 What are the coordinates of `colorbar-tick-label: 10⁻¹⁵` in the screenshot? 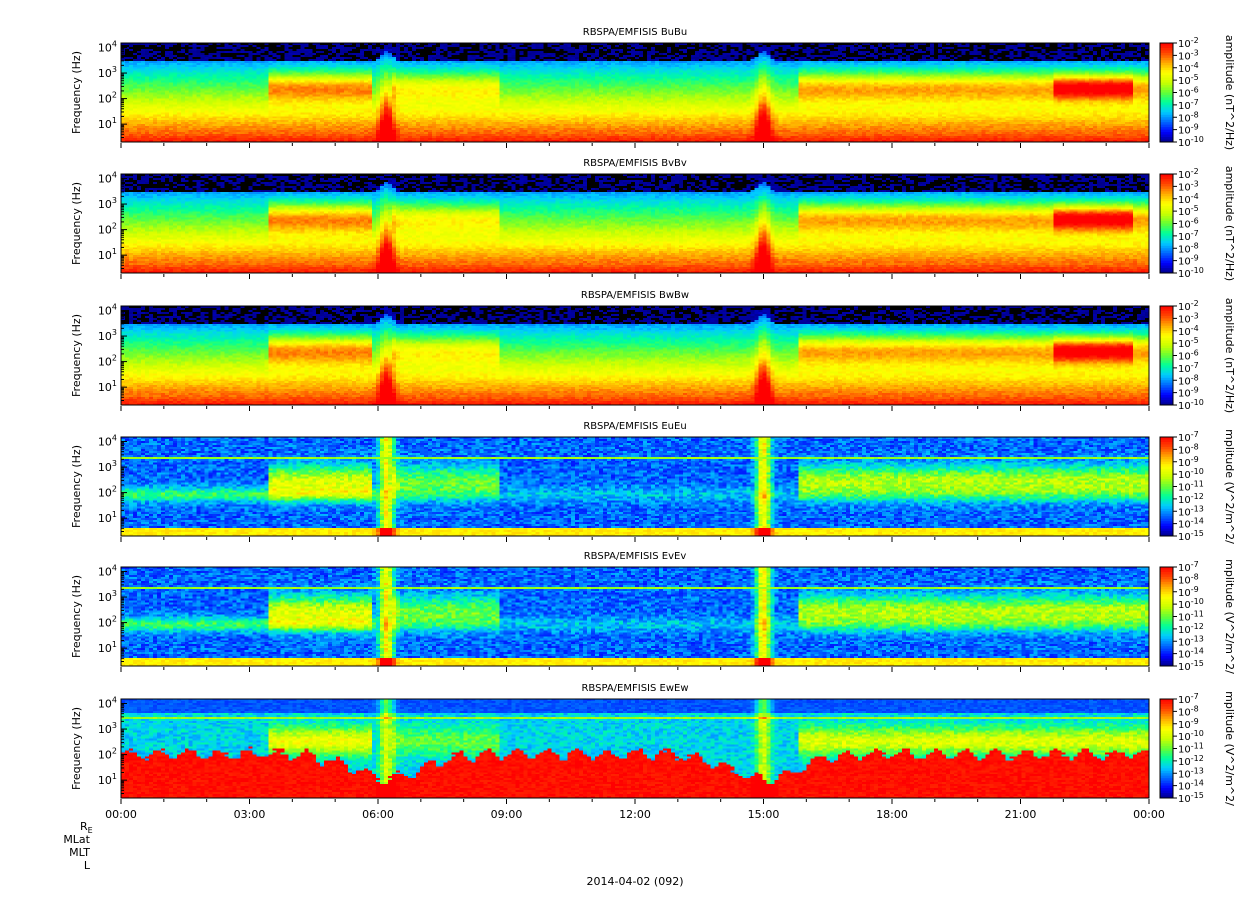 It's located at (1191, 666).